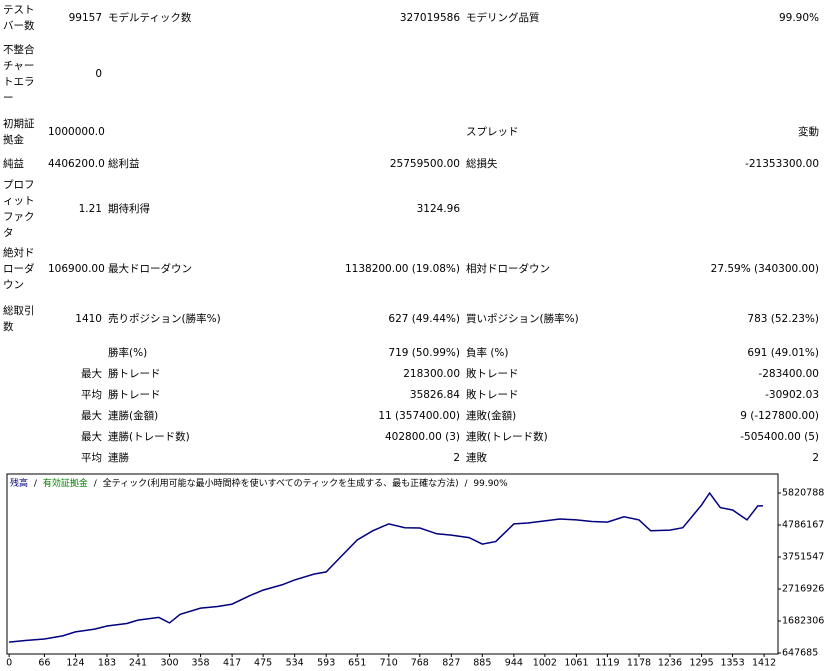  What do you see at coordinates (133, 415) in the screenshot?
I see `field-label: 連勝(金額)` at bounding box center [133, 415].